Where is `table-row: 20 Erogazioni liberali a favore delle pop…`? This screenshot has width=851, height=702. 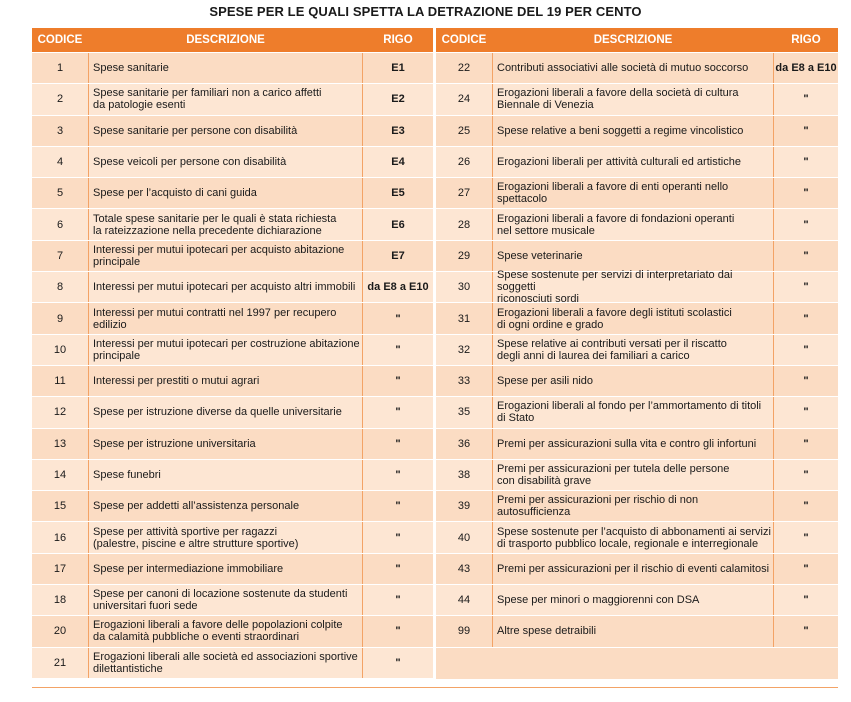
table-row: 20 Erogazioni liberali a favore delle pop… is located at coordinates (232, 632).